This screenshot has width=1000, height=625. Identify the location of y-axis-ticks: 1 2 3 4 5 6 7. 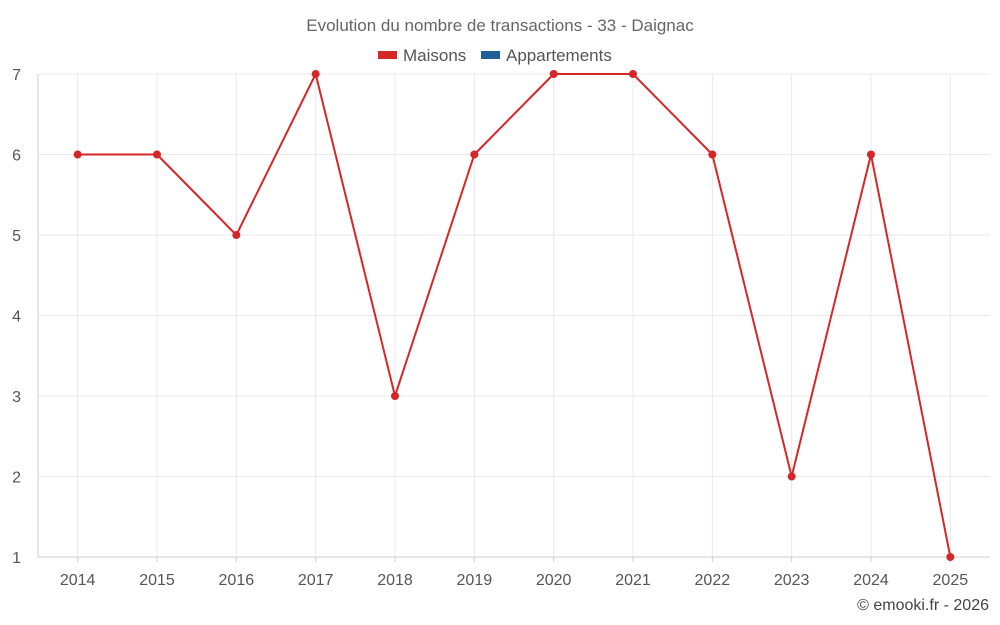
(16, 317).